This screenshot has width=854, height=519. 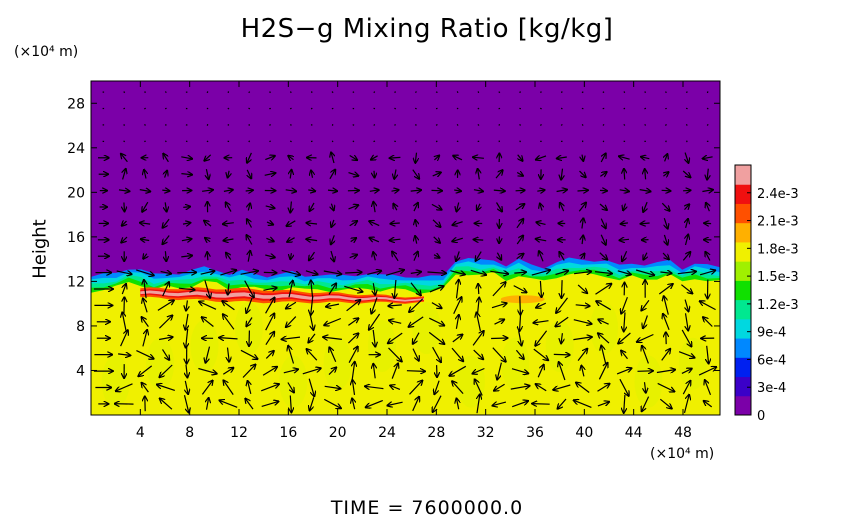 I want to click on x-tick-label: 32, so click(x=486, y=433).